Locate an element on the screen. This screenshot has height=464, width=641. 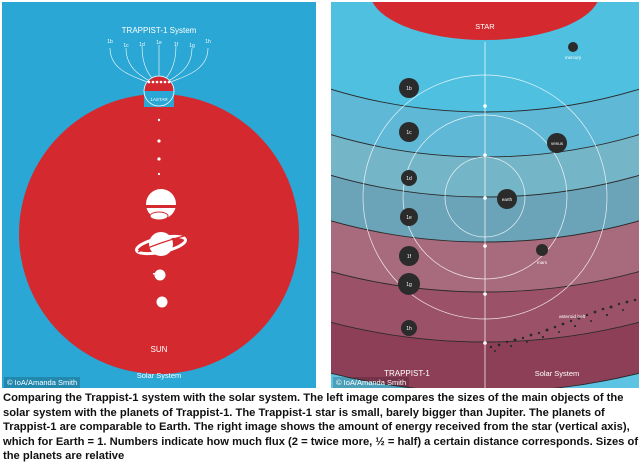
star-label: STAR is located at coordinates (485, 26).